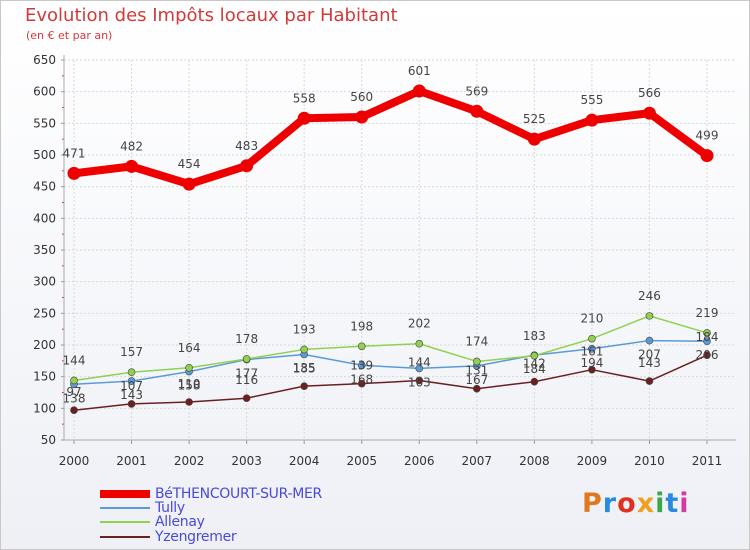  Describe the element at coordinates (238, 494) in the screenshot. I see `legend-label-bethencourt: BéTHENCOURT-SUR-MER` at that location.